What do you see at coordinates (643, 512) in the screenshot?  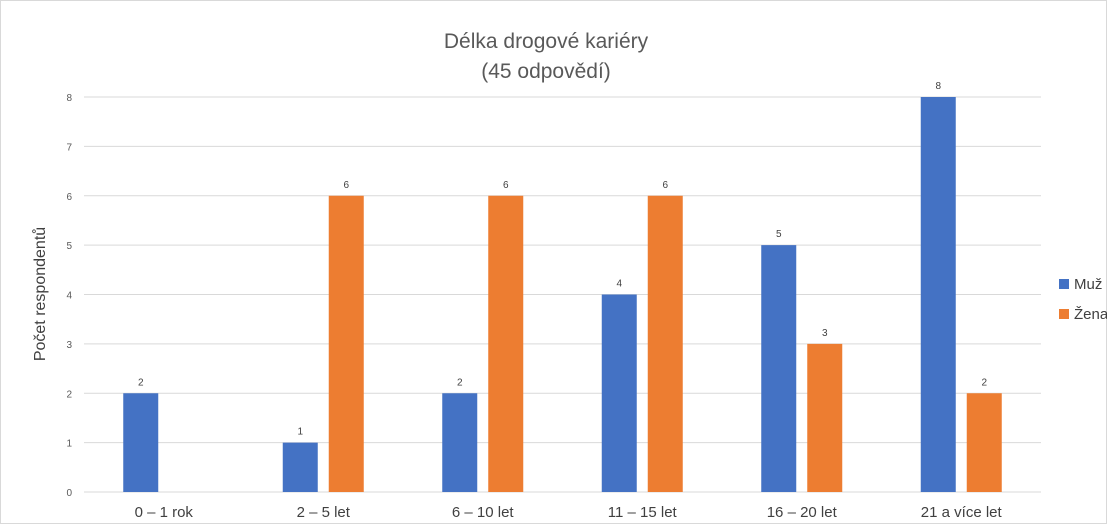 I see `x-tick-label: 11 – 15 let` at bounding box center [643, 512].